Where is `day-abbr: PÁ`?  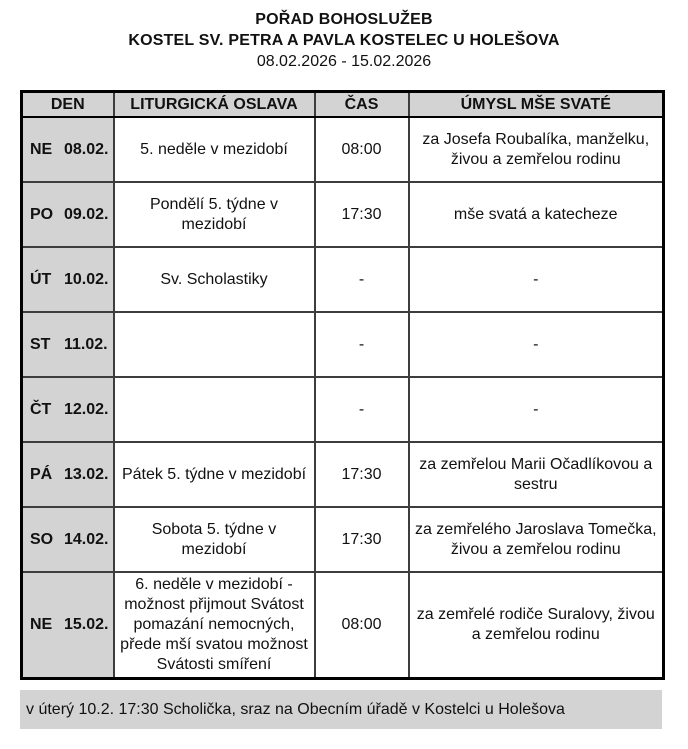 day-abbr: PÁ is located at coordinates (41, 474).